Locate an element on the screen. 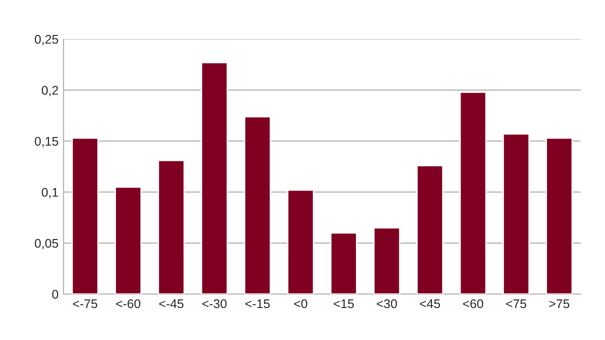 The width and height of the screenshot is (605, 340). x-tick-label: <15 is located at coordinates (344, 303).